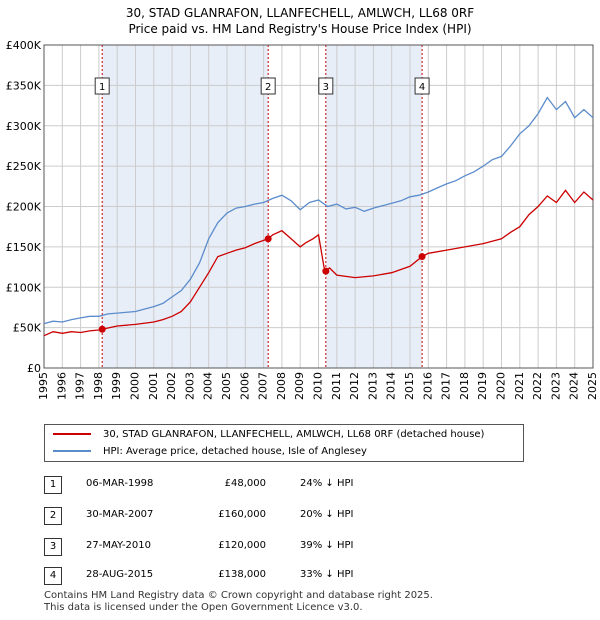 This screenshot has width=600, height=620. I want to click on x-tick-label: 2017, so click(446, 386).